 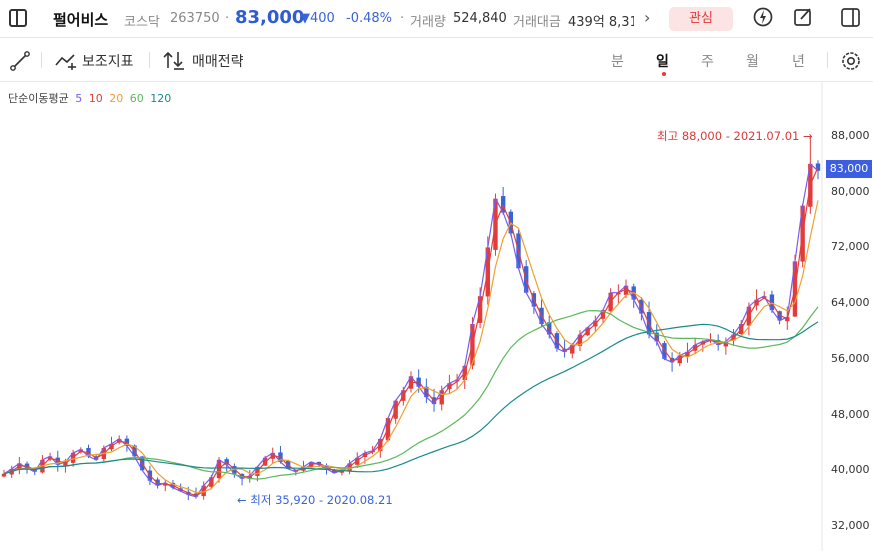 I want to click on y-tick-label: 88,000, so click(x=850, y=135).